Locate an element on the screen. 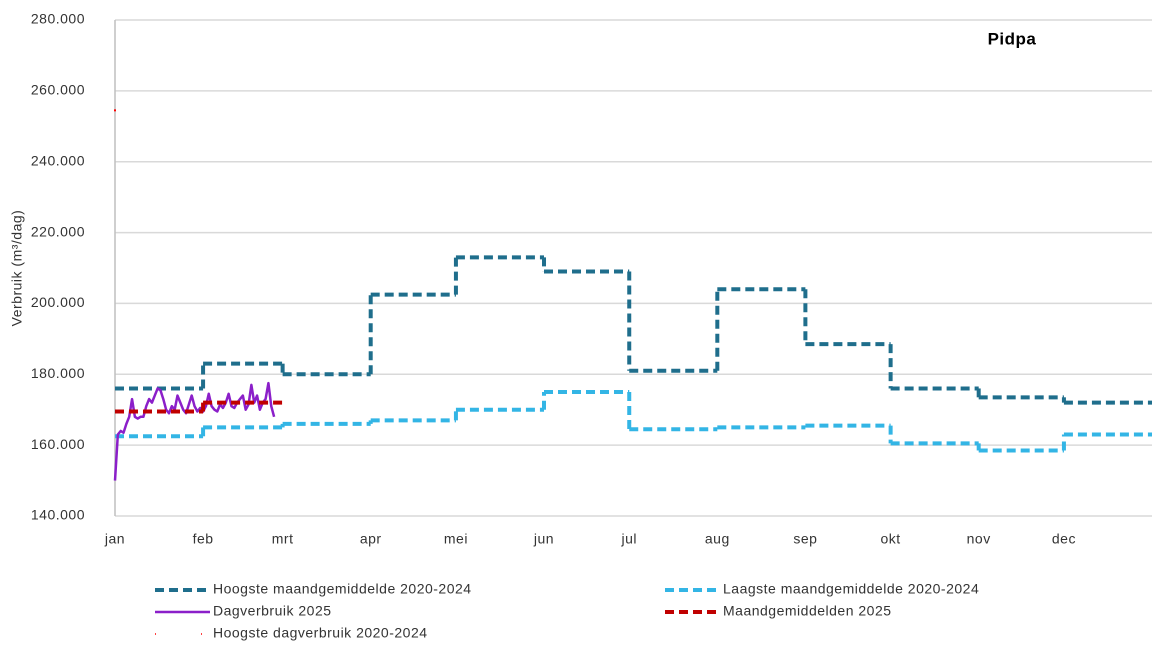 Image resolution: width=1154 pixels, height=646 pixels. y-tick-label: 180.000 is located at coordinates (58, 373).